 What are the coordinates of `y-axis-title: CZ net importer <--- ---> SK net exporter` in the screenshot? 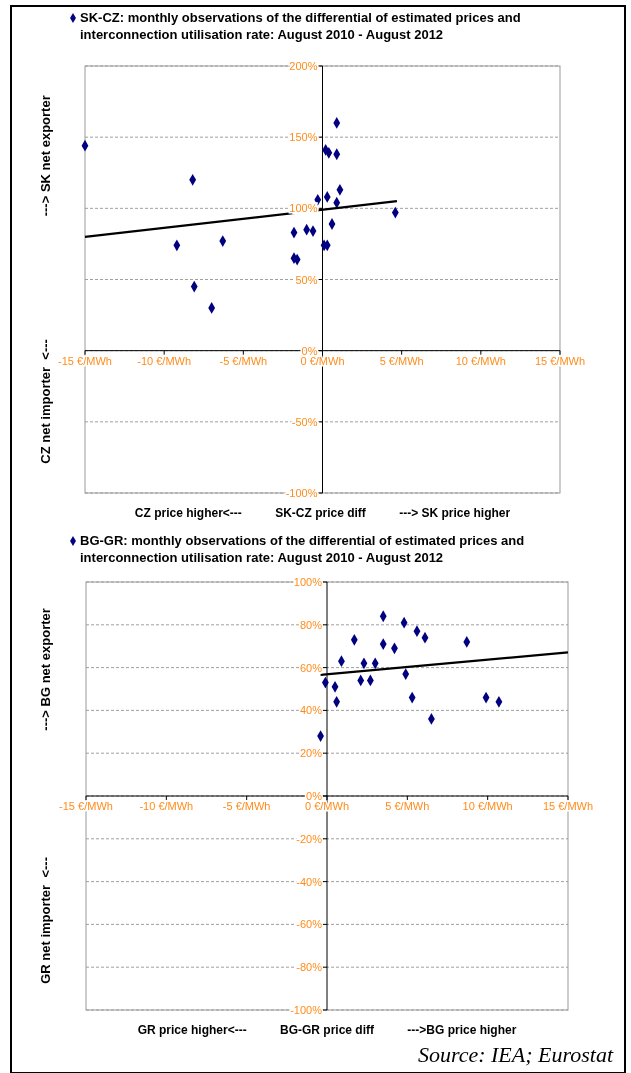 It's located at (45, 279).